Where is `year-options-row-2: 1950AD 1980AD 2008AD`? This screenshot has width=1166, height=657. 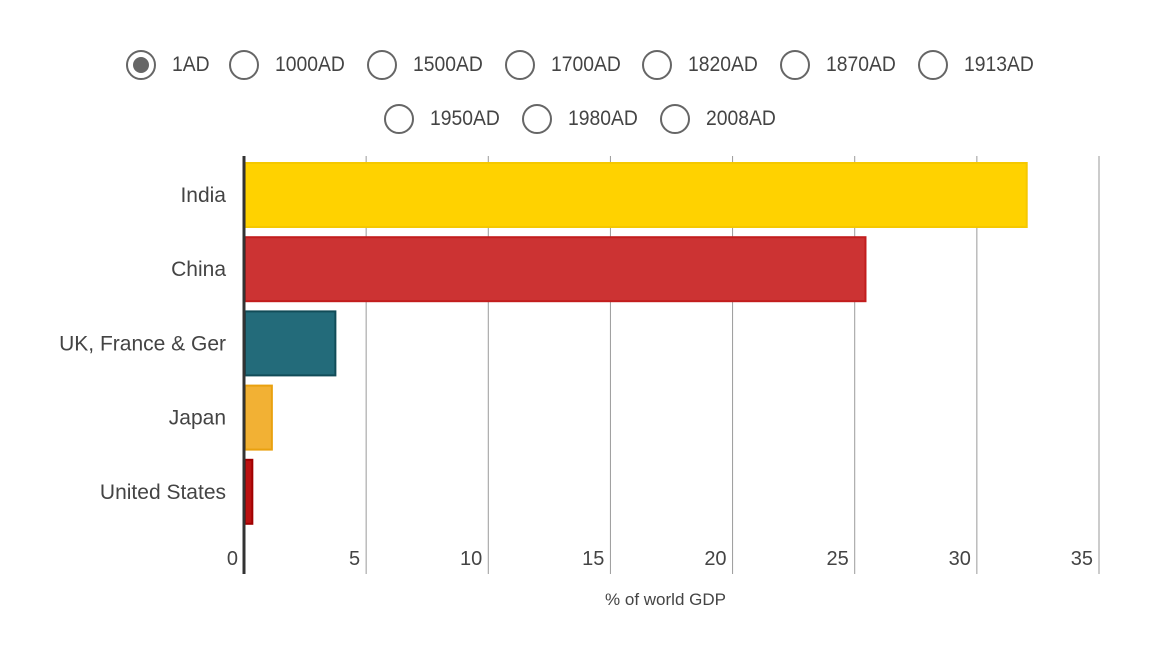 year-options-row-2: 1950AD 1980AD 2008AD is located at coordinates (583, 119).